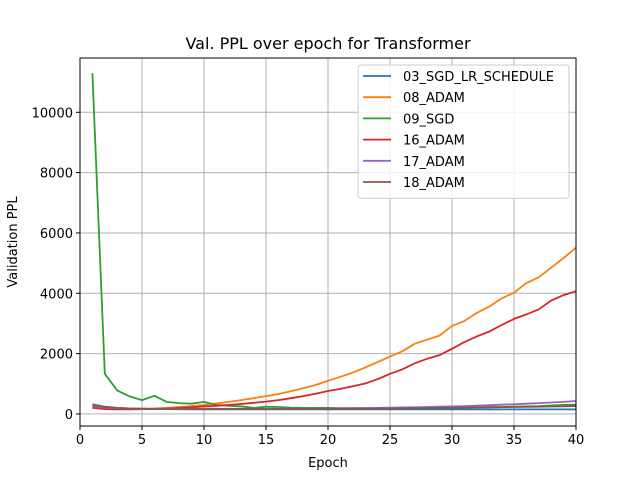 The image size is (640, 480). What do you see at coordinates (204, 440) in the screenshot?
I see `x-tick-label: 10` at bounding box center [204, 440].